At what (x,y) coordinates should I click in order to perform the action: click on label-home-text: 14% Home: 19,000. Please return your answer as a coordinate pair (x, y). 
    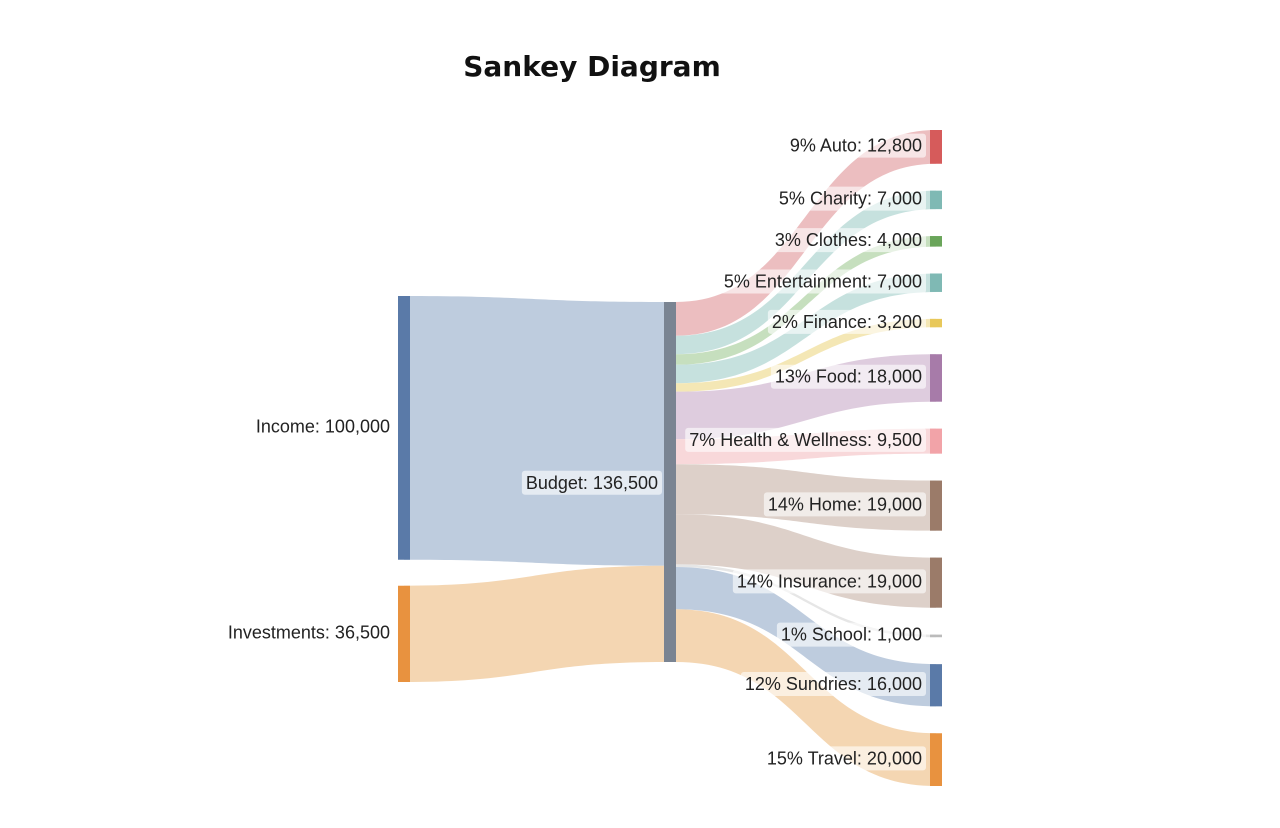
    Looking at the image, I should click on (845, 504).